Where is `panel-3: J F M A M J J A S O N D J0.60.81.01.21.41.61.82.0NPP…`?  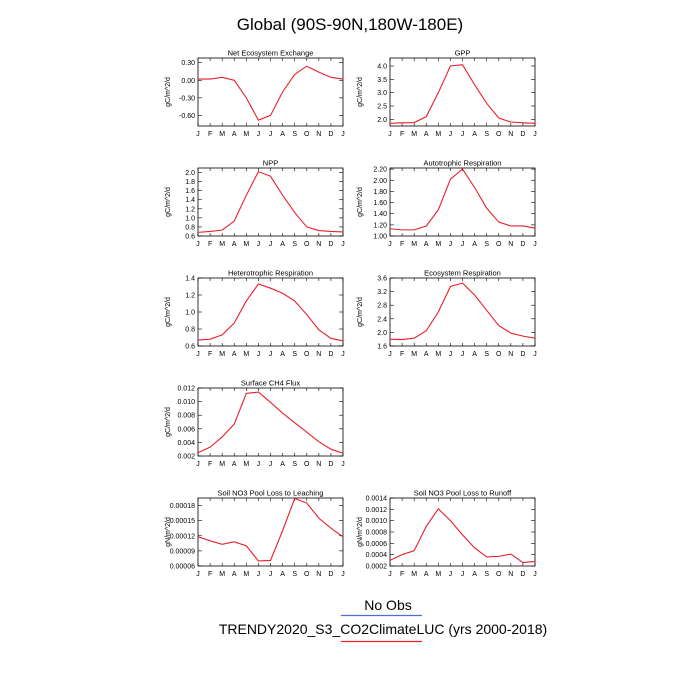 panel-3: J F M A M J J A S O N D J0.60.81.01.21.41.61.82.0NPP… is located at coordinates (255, 204).